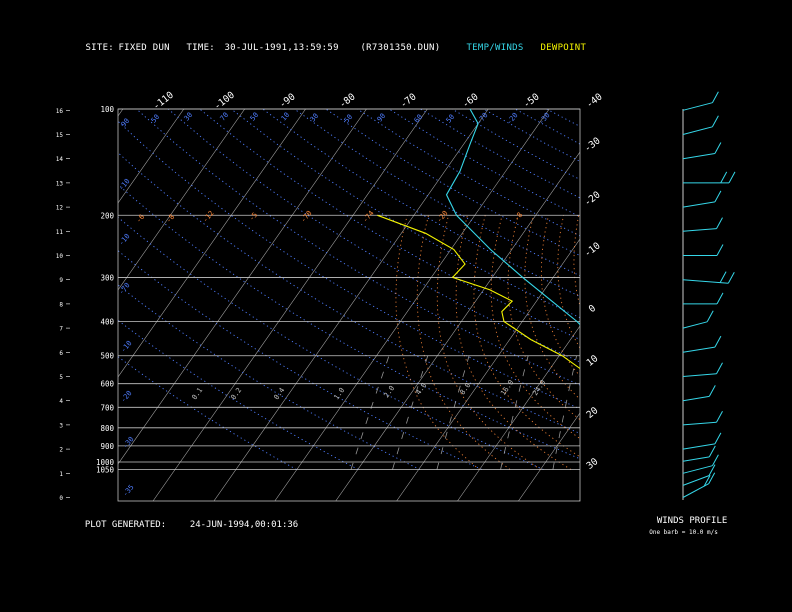 The width and height of the screenshot is (792, 612). What do you see at coordinates (189, 117) in the screenshot?
I see `dry-adiabat-label: 30` at bounding box center [189, 117].